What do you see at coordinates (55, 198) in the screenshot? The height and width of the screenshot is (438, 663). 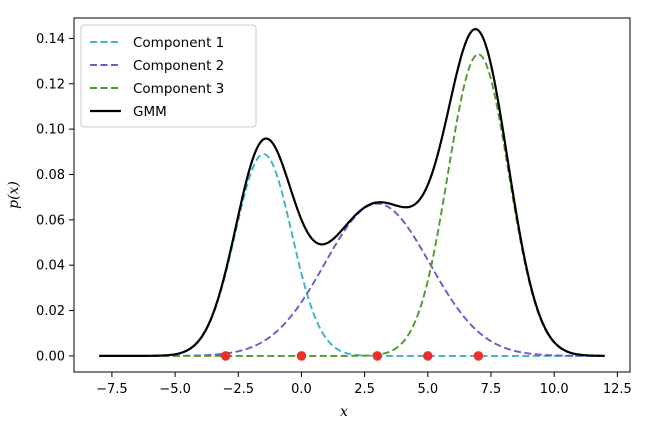 I see `y-axis-ticks: 0.00 0.02 0.04 0.06 0.08 0.10 0.12 0.14` at bounding box center [55, 198].